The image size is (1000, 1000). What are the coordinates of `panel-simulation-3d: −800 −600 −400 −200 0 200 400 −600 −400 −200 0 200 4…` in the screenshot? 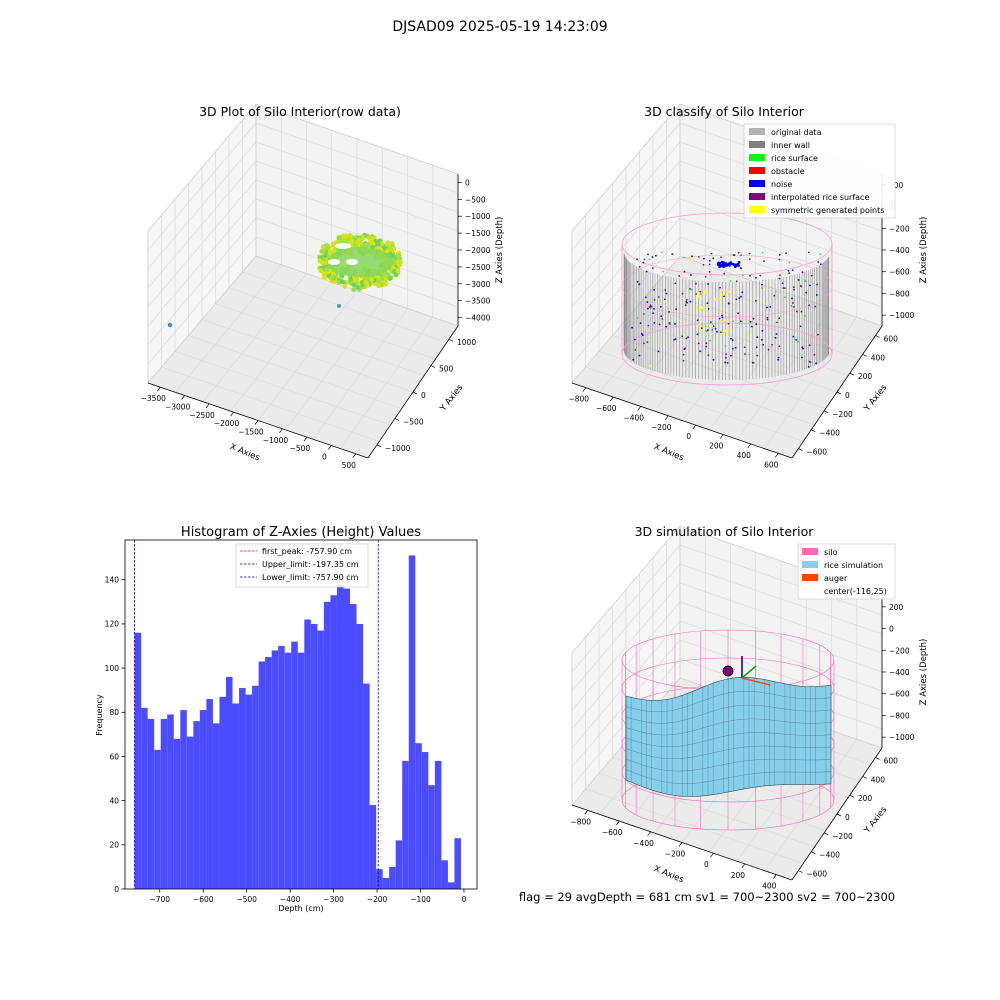 It's located at (749, 707).